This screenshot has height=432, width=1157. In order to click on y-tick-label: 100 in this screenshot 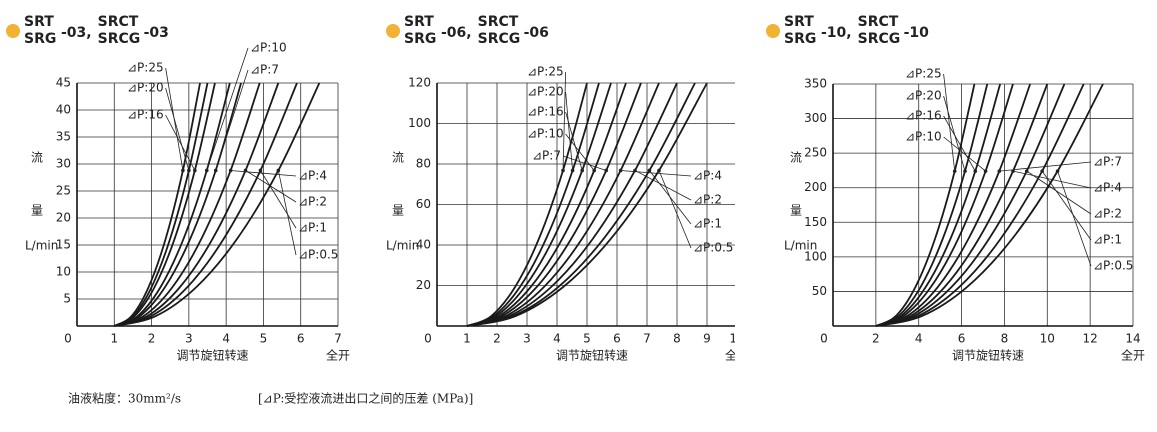, I will do `click(419, 123)`.